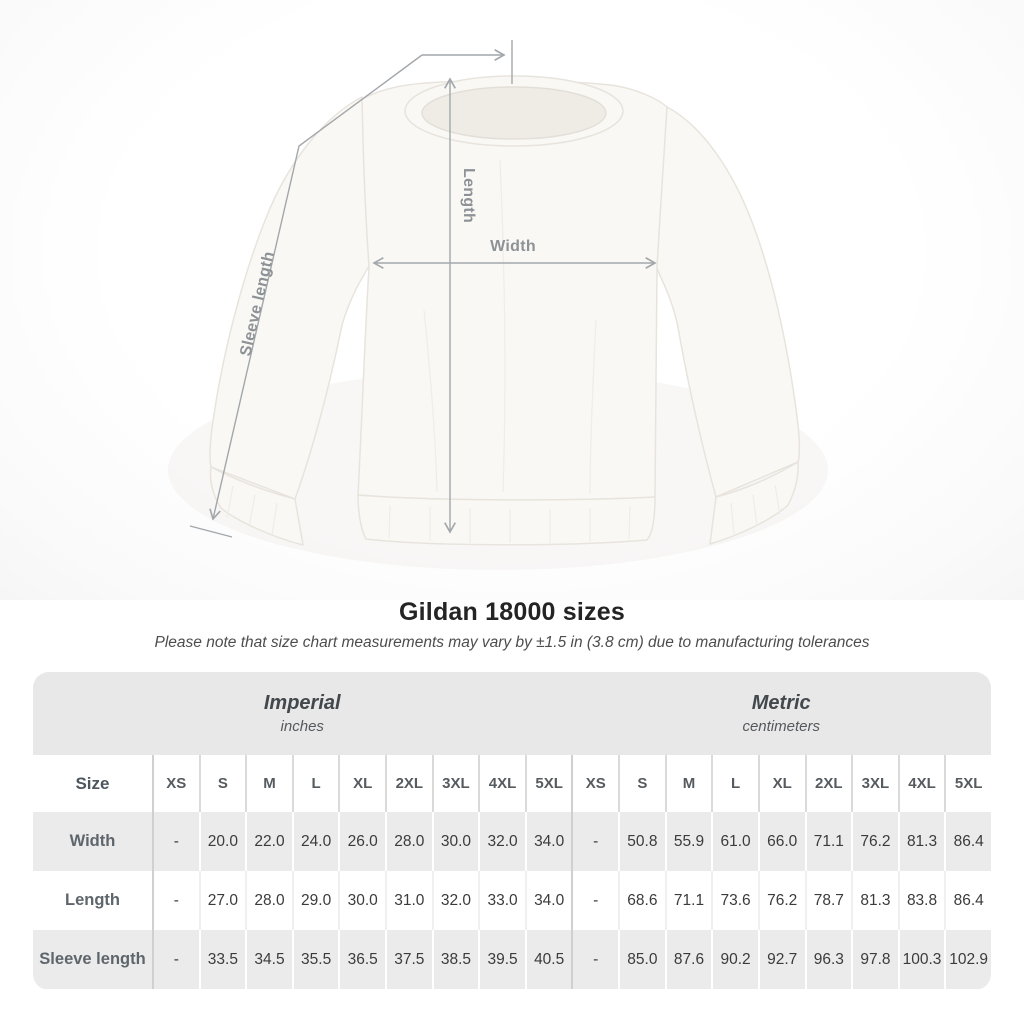 This screenshot has height=1024, width=1024. Describe the element at coordinates (828, 900) in the screenshot. I see `value-cell: 78.7` at that location.